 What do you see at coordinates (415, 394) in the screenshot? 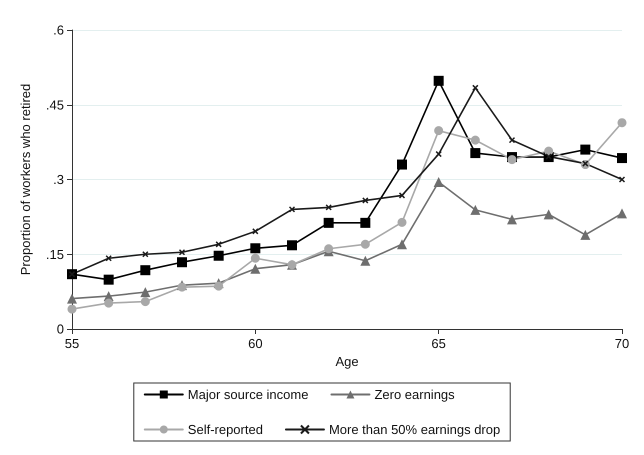
I see `legend-label: Zero earnings` at bounding box center [415, 394].